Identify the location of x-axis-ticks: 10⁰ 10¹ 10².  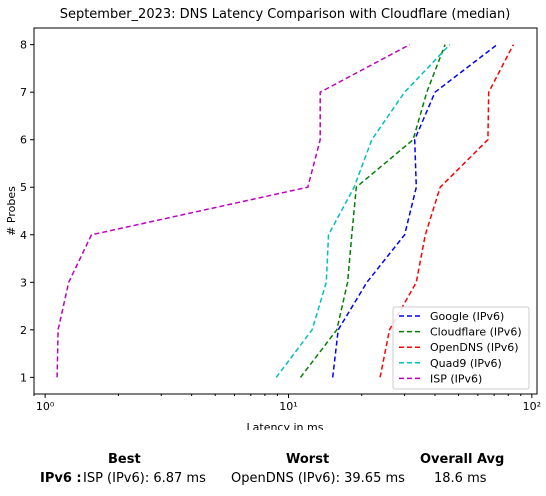
(287, 403).